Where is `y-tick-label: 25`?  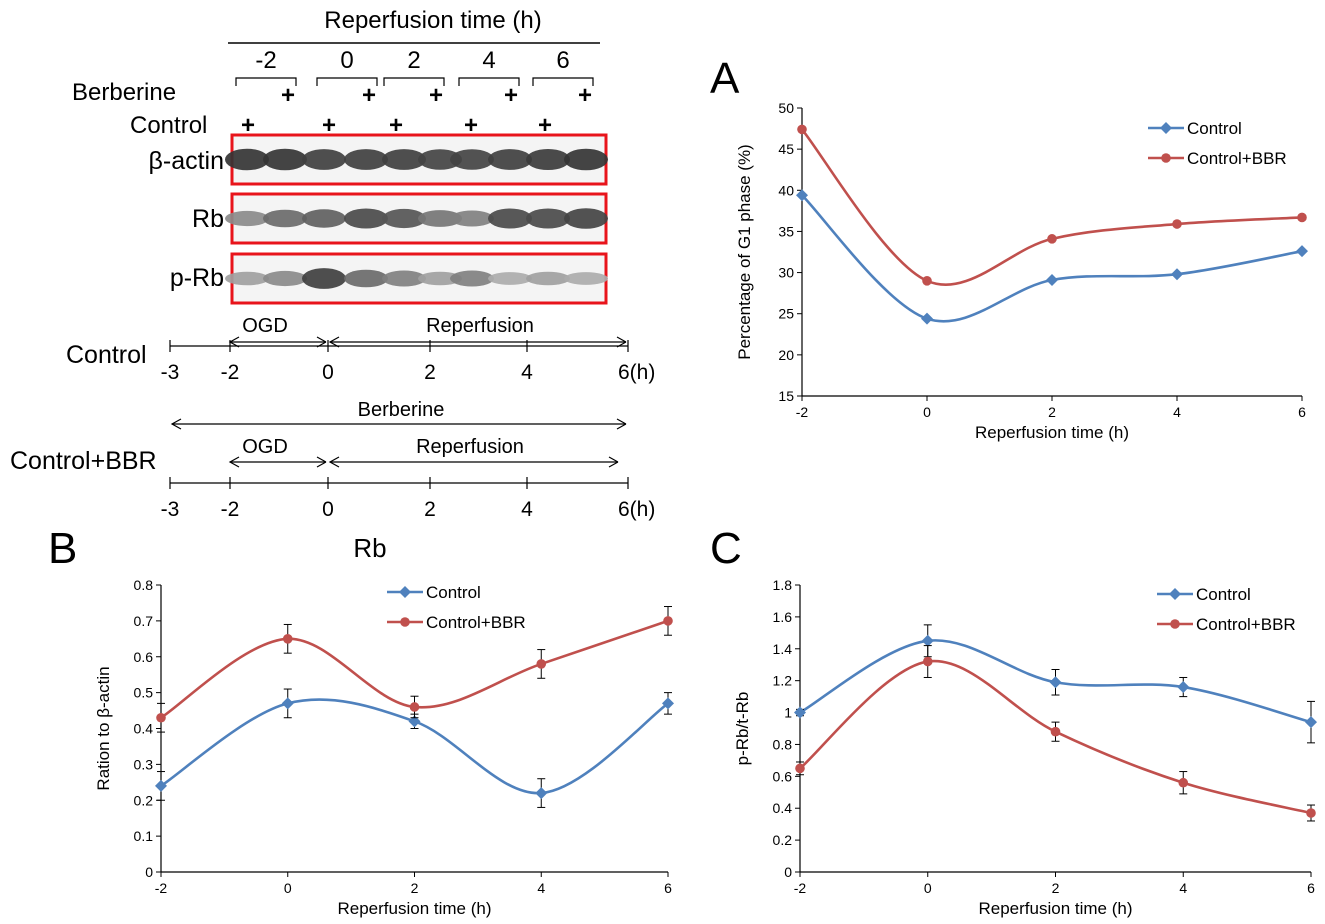 y-tick-label: 25 is located at coordinates (786, 314).